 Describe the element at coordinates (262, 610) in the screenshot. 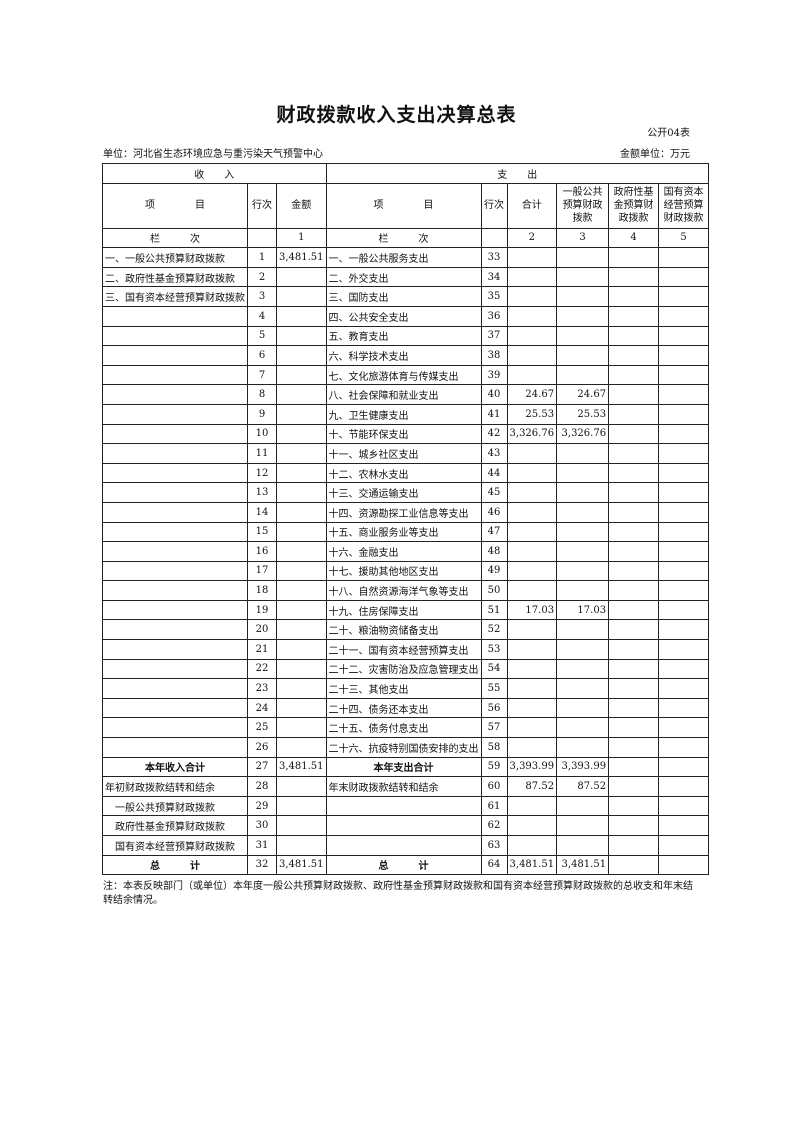

I see `income-line: 19` at that location.